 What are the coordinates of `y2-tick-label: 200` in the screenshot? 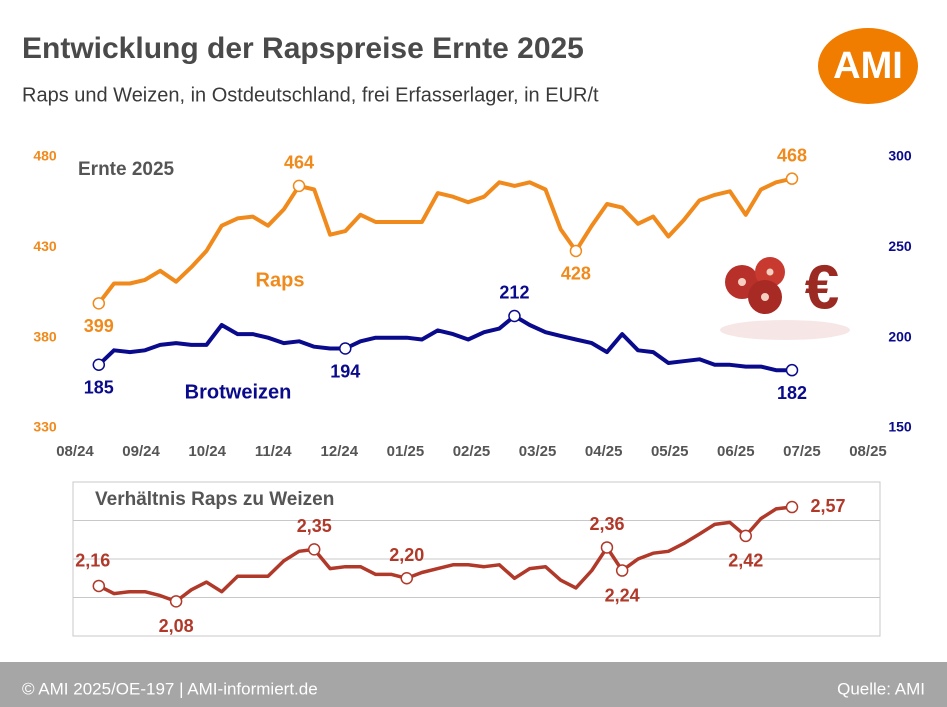 It's located at (900, 336).